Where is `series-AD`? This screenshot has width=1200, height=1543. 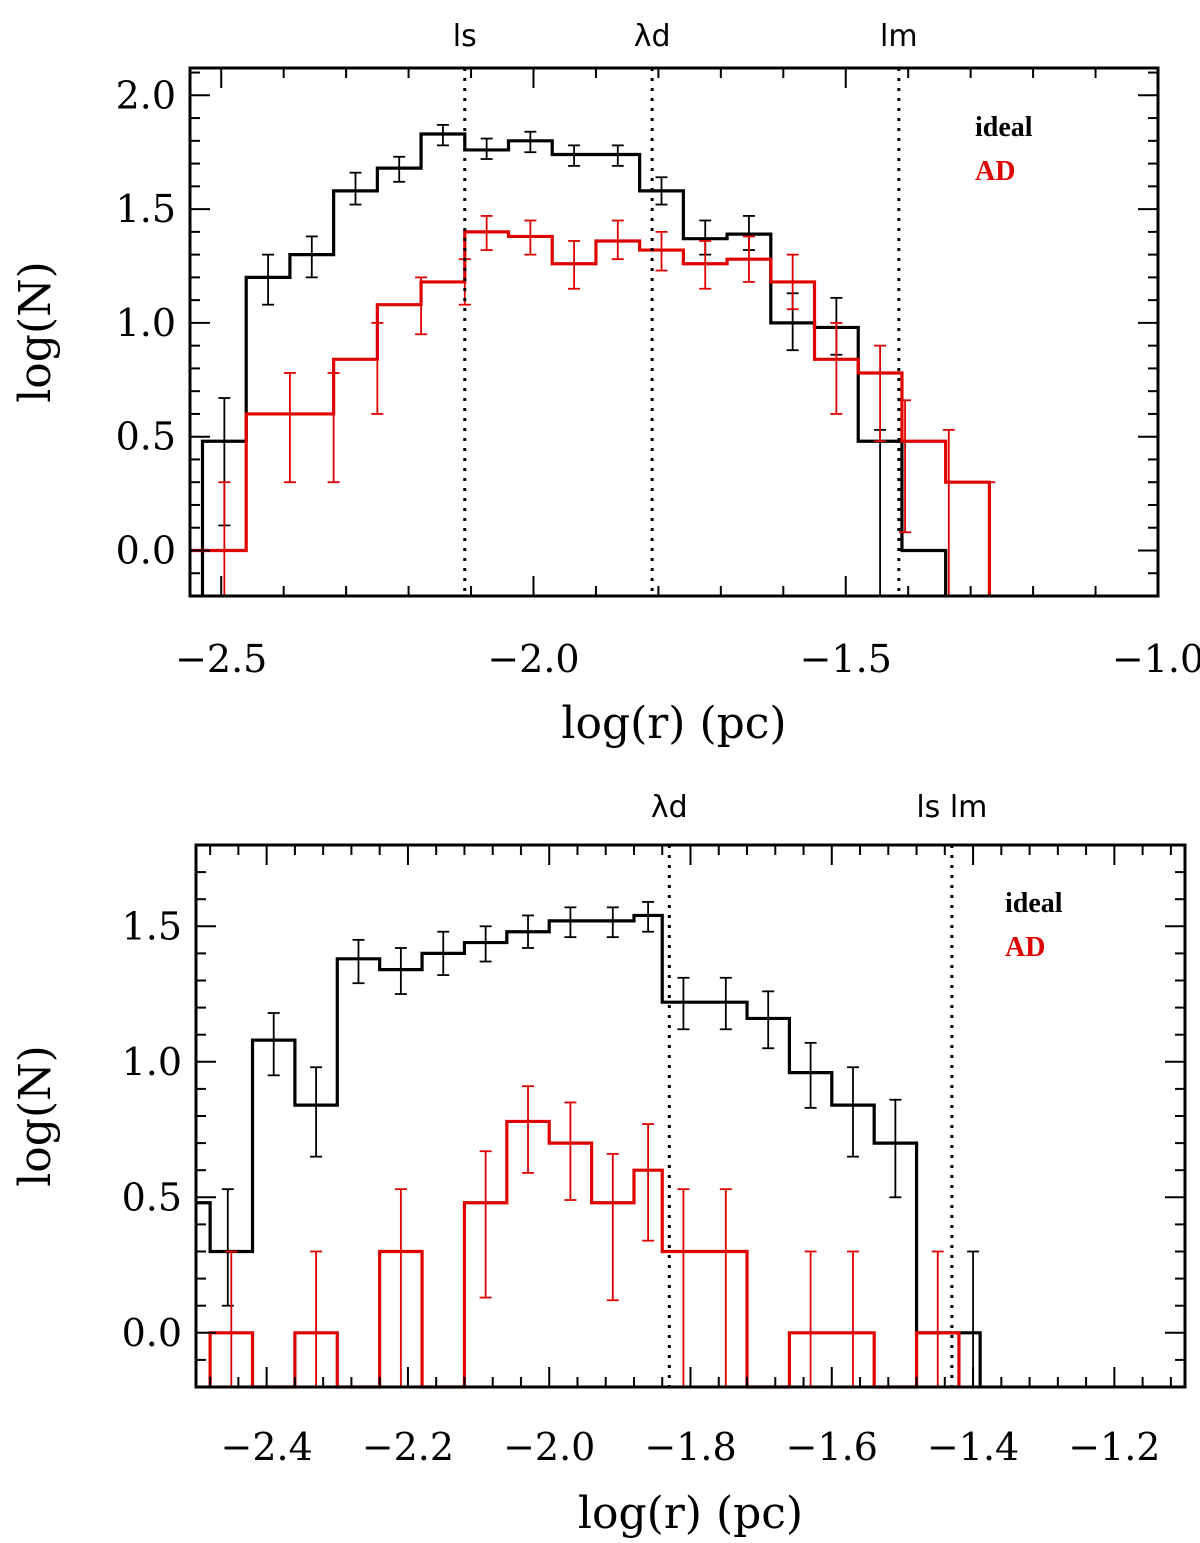
series-AD is located at coordinates (584, 1237).